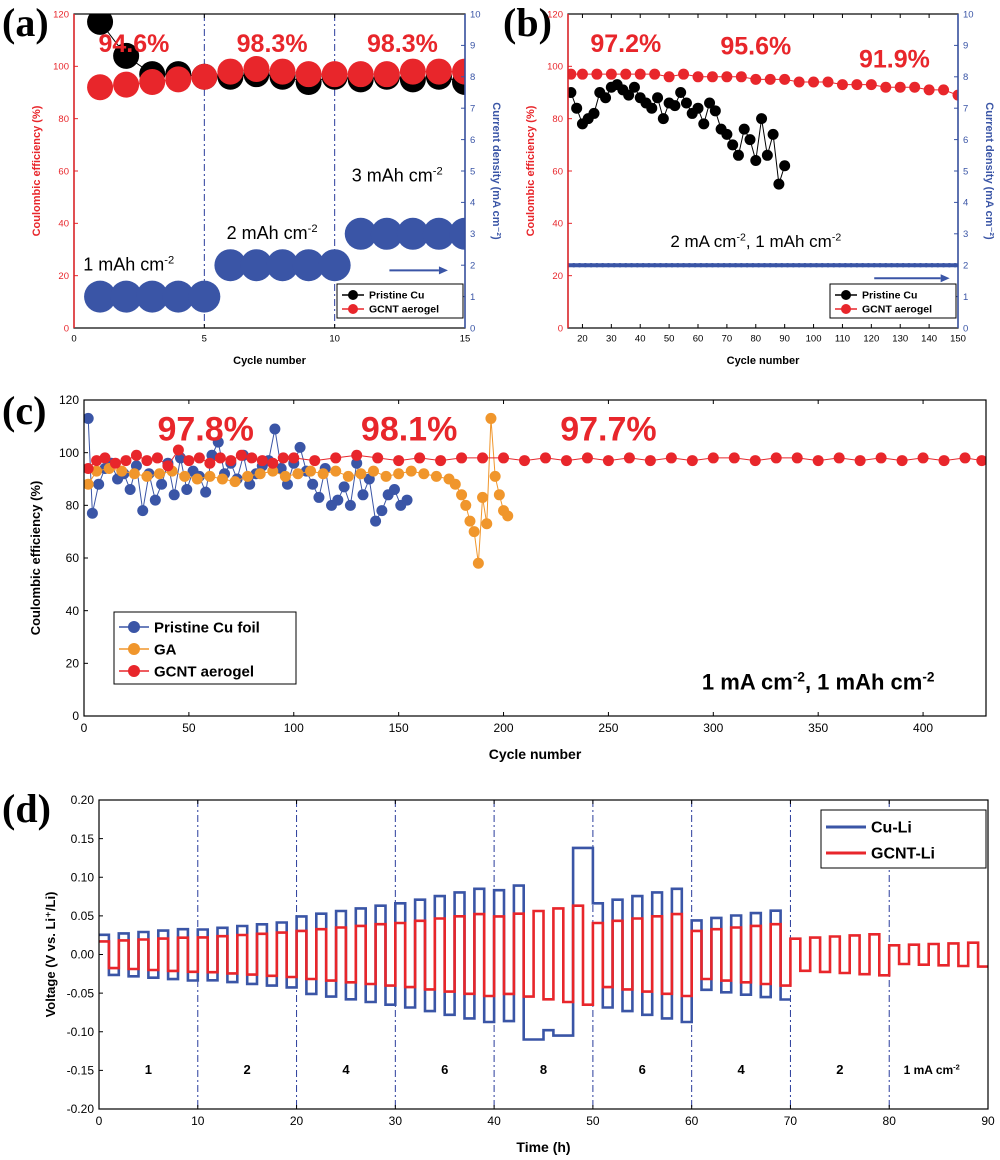  Describe the element at coordinates (272, 44) in the screenshot. I see `efficiency-annotation: 98.3%` at that location.